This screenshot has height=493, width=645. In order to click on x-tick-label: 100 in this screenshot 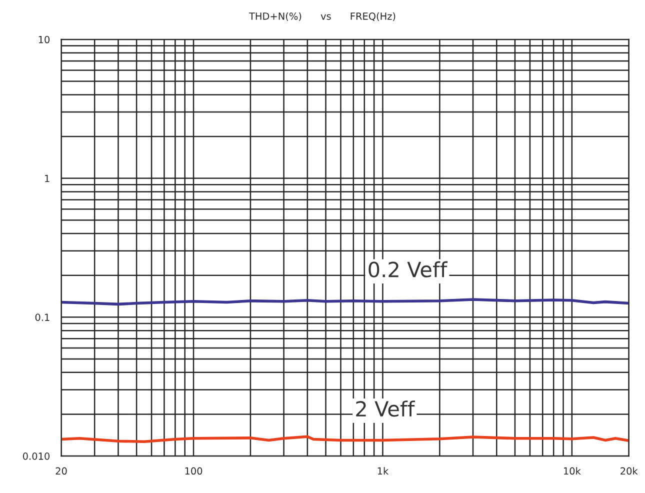, I will do `click(193, 471)`.